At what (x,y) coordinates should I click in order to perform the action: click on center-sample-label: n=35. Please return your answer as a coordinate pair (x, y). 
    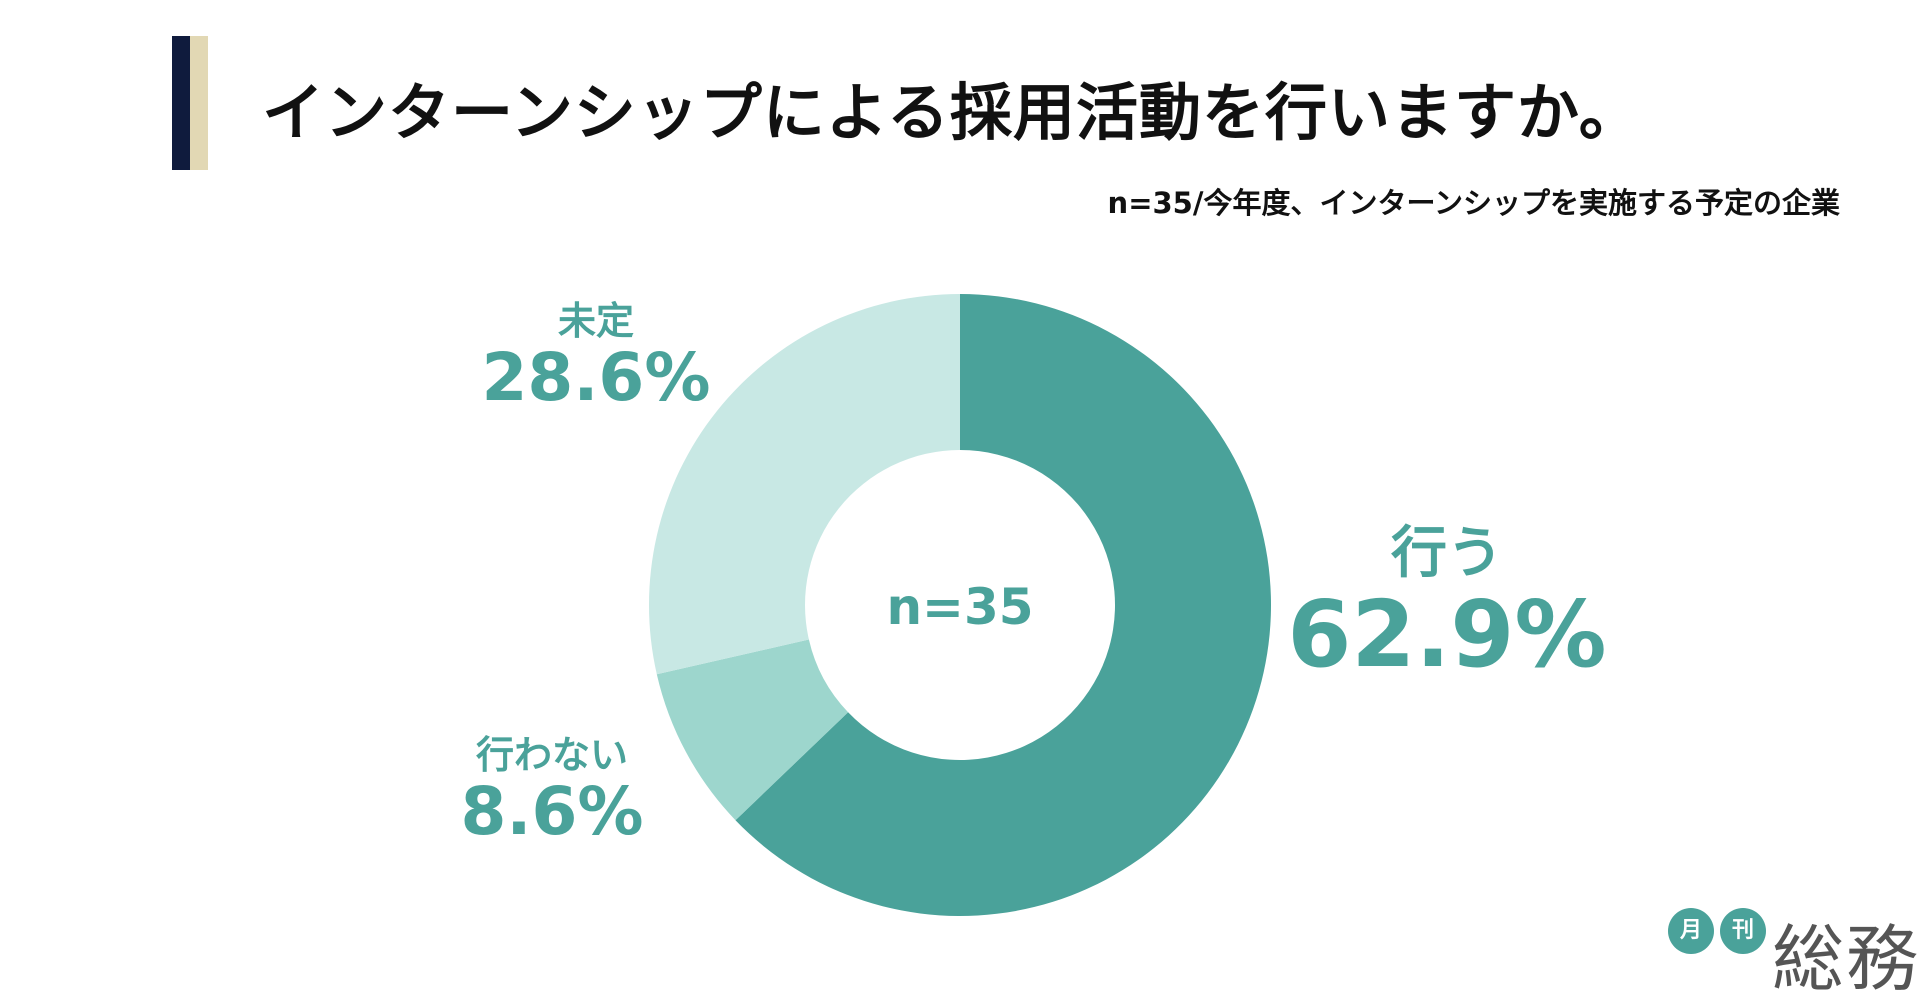
    Looking at the image, I should click on (960, 607).